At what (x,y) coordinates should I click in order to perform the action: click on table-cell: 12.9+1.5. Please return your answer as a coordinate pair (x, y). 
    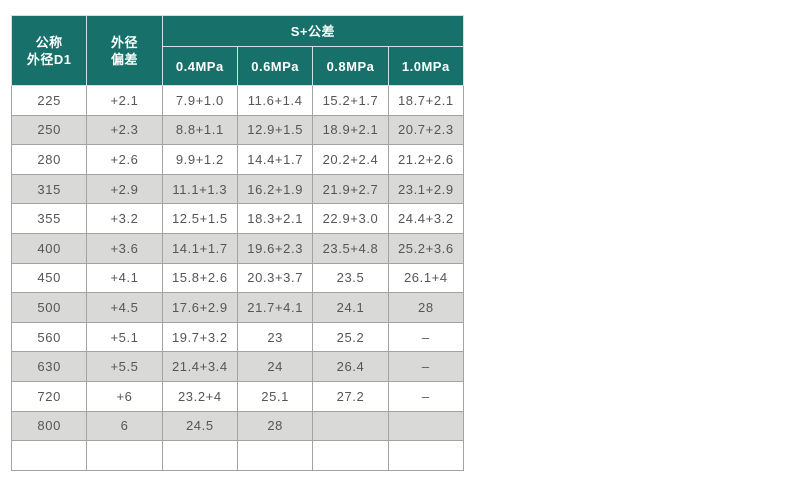
    Looking at the image, I should click on (275, 130).